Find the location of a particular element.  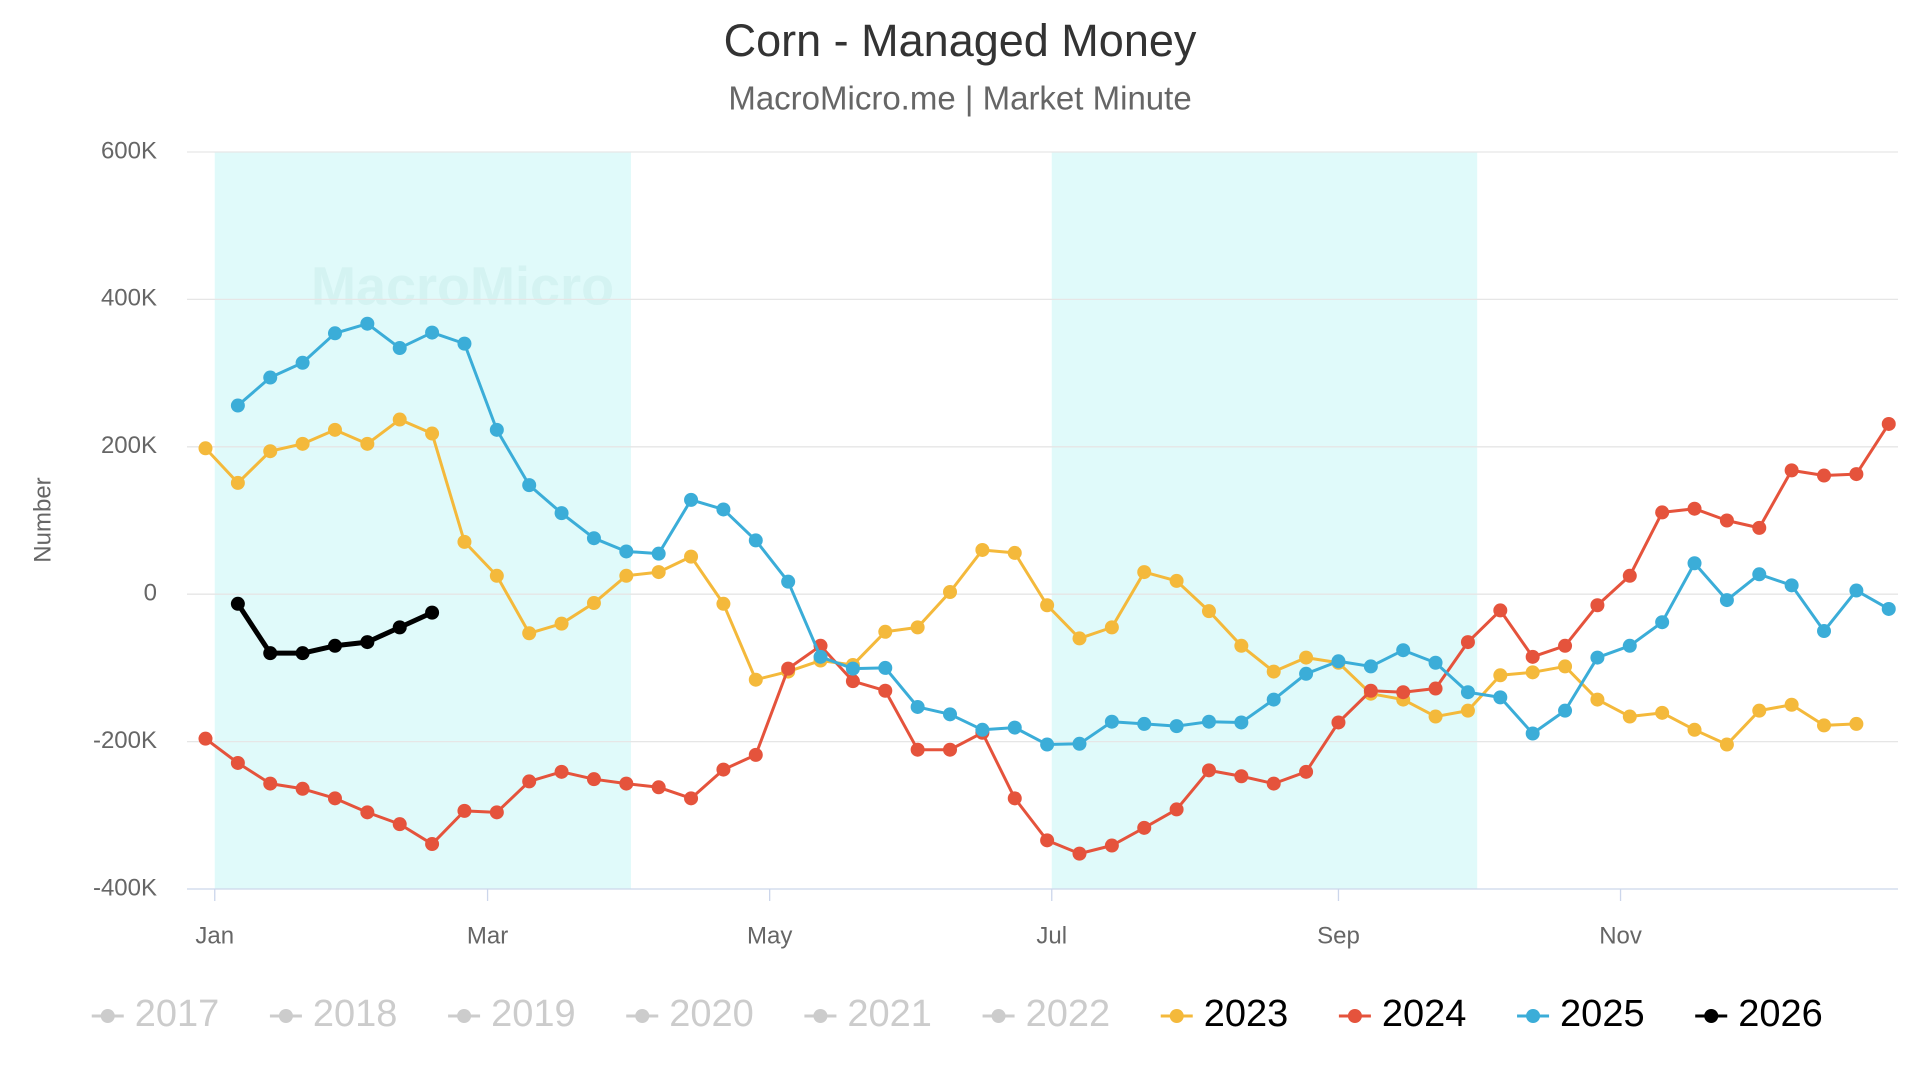

x-tick-label: Jul is located at coordinates (1051, 935).